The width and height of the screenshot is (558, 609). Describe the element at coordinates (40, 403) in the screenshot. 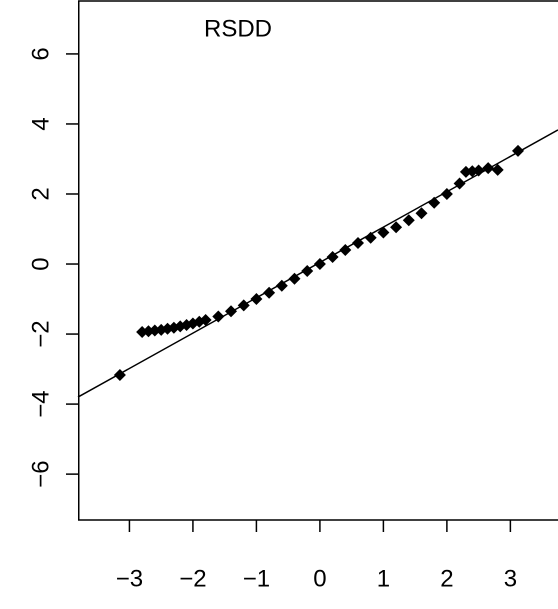

I see `y-tick-label: −4` at that location.